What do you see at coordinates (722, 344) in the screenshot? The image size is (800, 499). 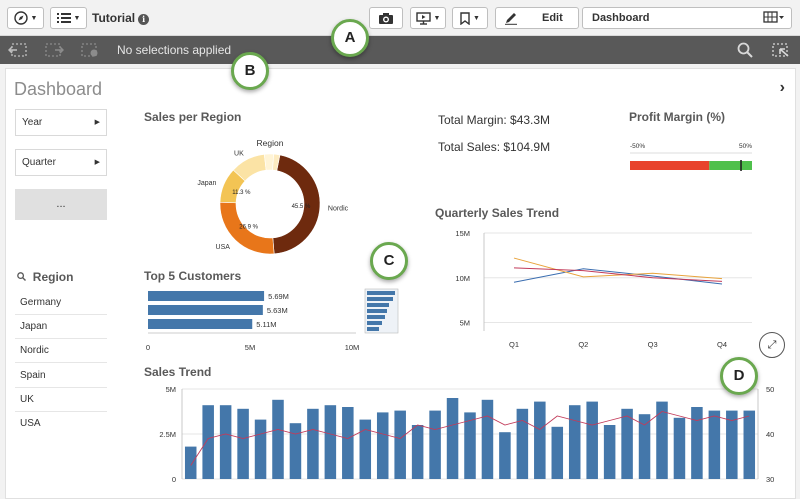 I see `x-tick-label: Q4` at bounding box center [722, 344].